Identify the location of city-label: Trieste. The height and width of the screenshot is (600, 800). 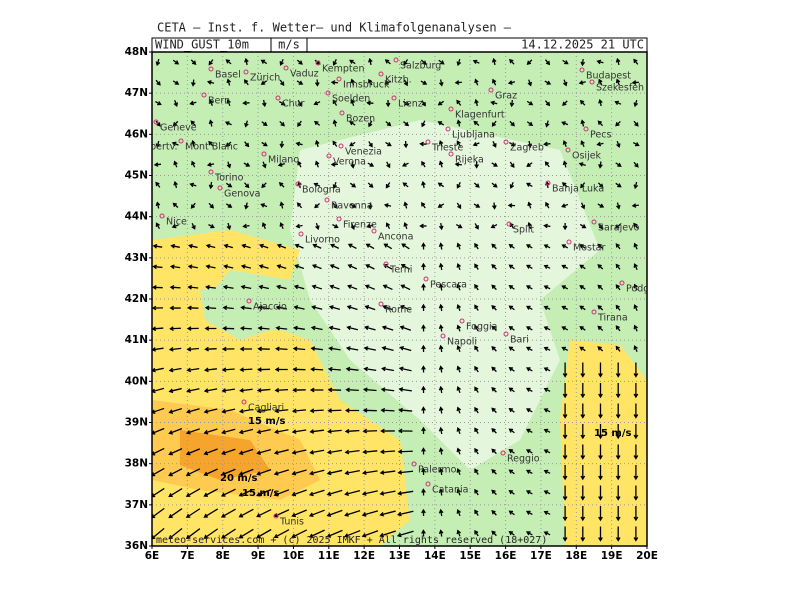
(447, 148).